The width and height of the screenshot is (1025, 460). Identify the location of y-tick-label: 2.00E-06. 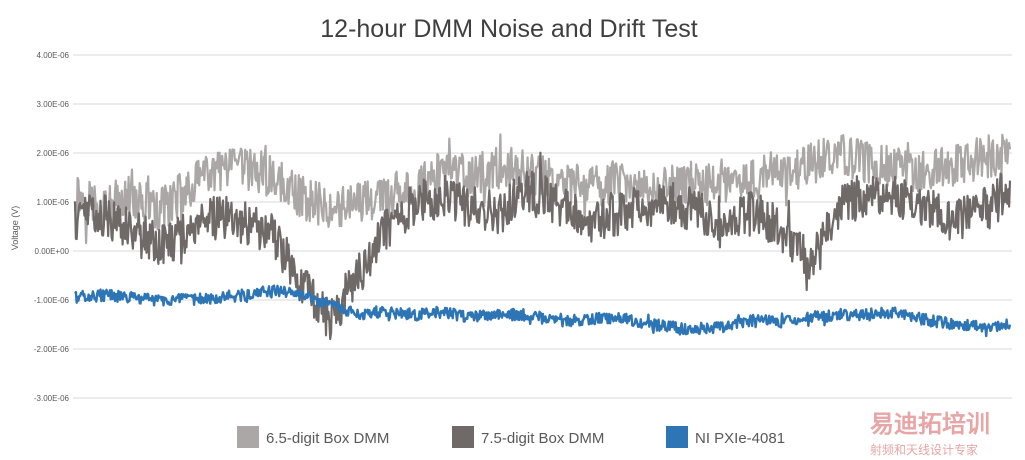
(53, 153).